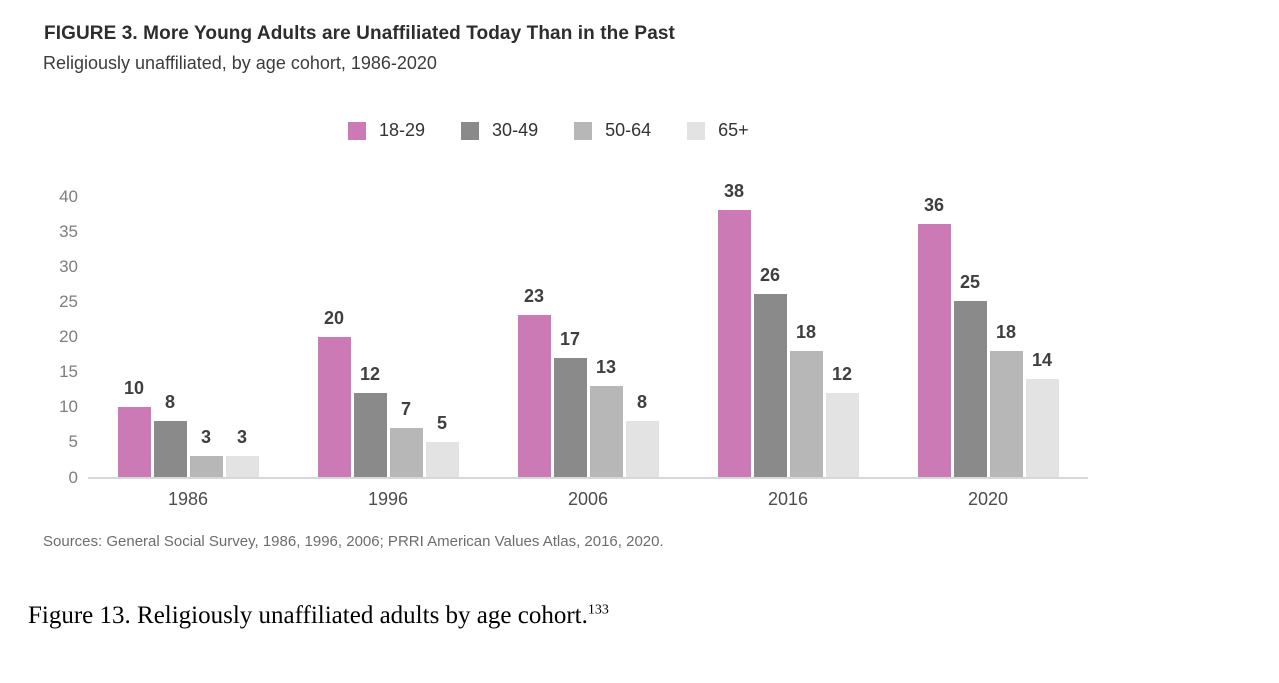  I want to click on caption-footnote-ref: 133, so click(598, 610).